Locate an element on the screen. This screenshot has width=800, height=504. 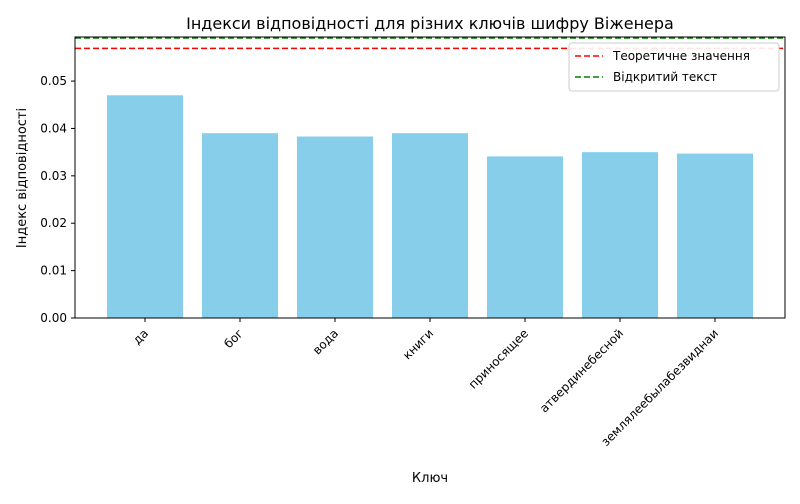
y-axis-label: Індекс відповідності is located at coordinates (22, 178).